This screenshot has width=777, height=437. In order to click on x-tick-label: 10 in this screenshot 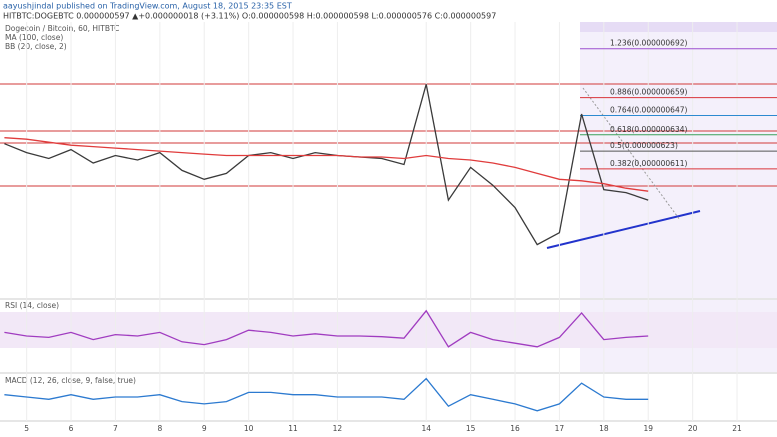, I will do `click(249, 428)`.